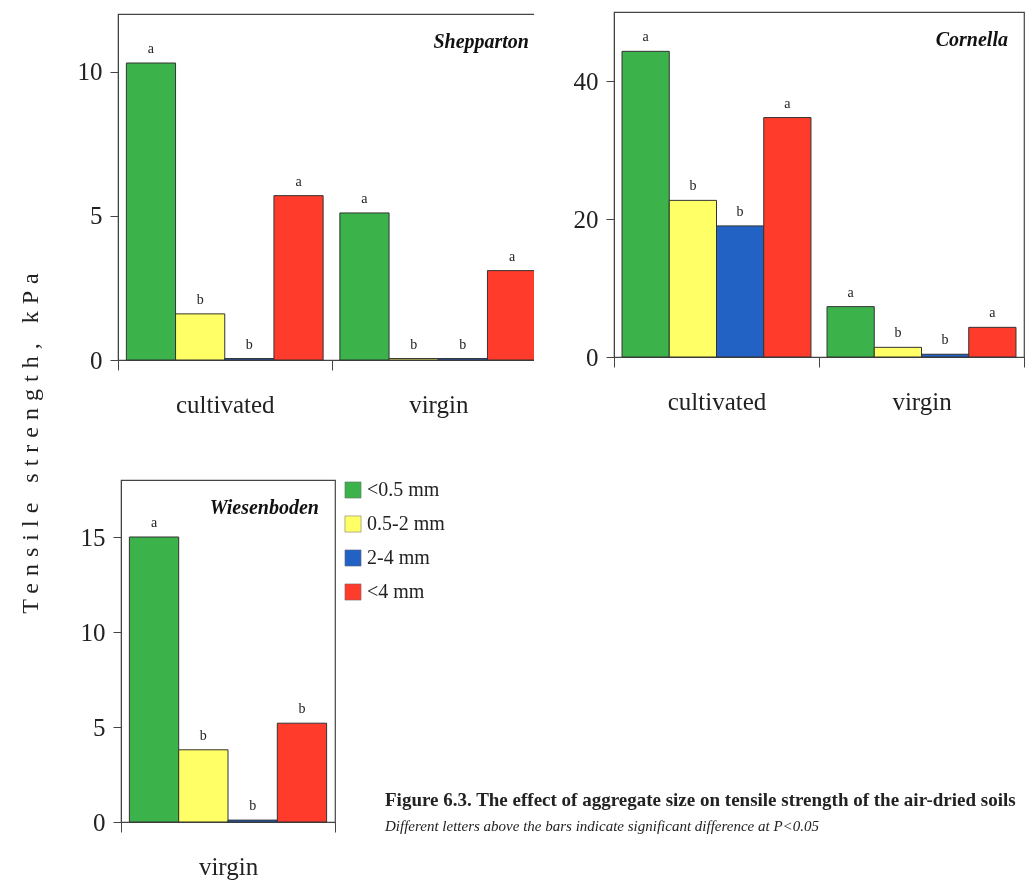 The height and width of the screenshot is (885, 1036). I want to click on y-tick-label: 20, so click(586, 219).